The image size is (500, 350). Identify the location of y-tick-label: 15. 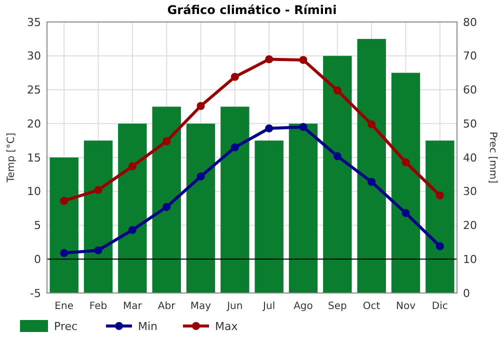
(34, 157).